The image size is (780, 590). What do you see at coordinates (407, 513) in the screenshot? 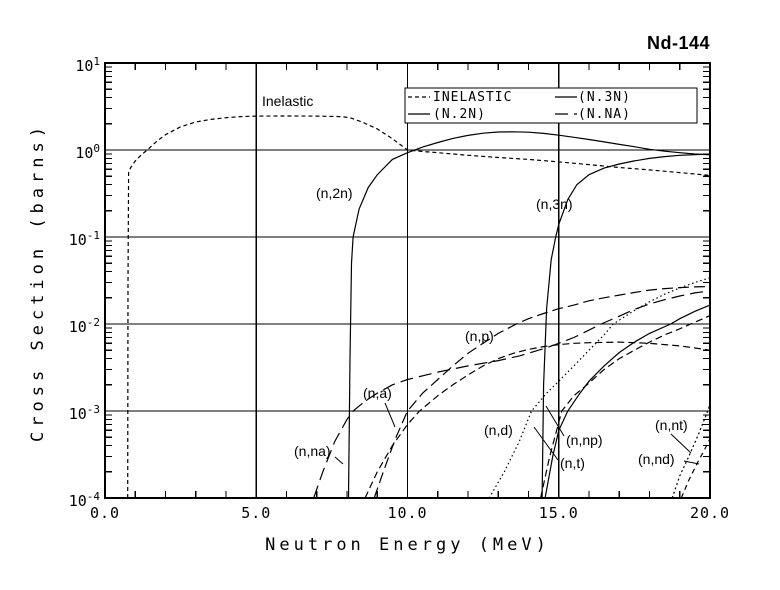
I see `x-tick-label: 10.0` at bounding box center [407, 513].